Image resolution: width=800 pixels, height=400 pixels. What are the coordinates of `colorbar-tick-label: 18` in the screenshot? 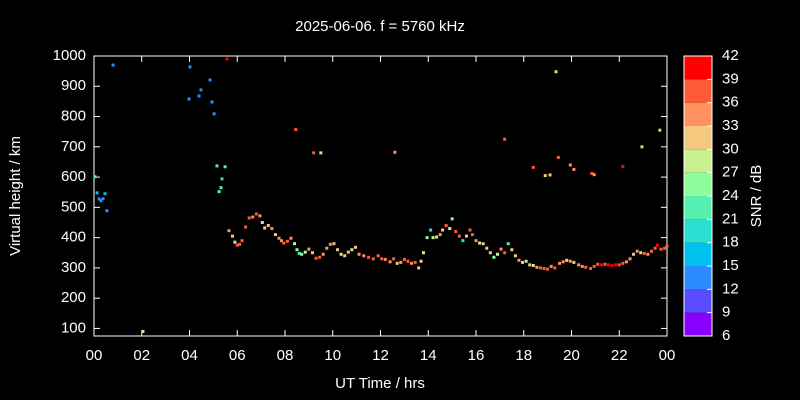 It's located at (730, 242).